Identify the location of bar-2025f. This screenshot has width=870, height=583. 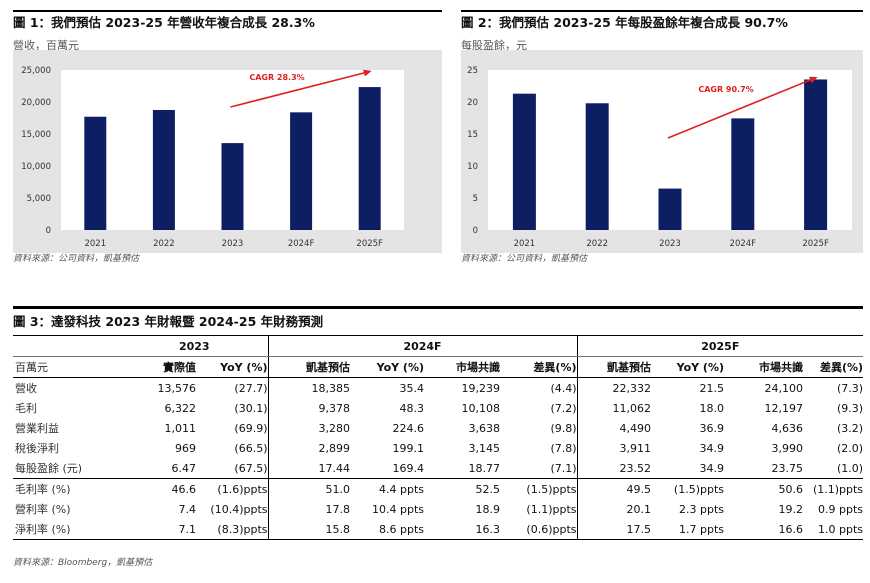
(369, 158).